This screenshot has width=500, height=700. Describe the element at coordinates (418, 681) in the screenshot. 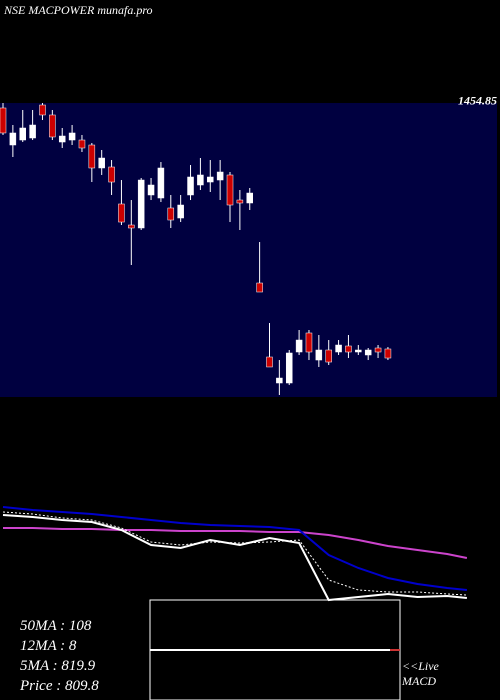

I see `macd-label: MACD` at that location.